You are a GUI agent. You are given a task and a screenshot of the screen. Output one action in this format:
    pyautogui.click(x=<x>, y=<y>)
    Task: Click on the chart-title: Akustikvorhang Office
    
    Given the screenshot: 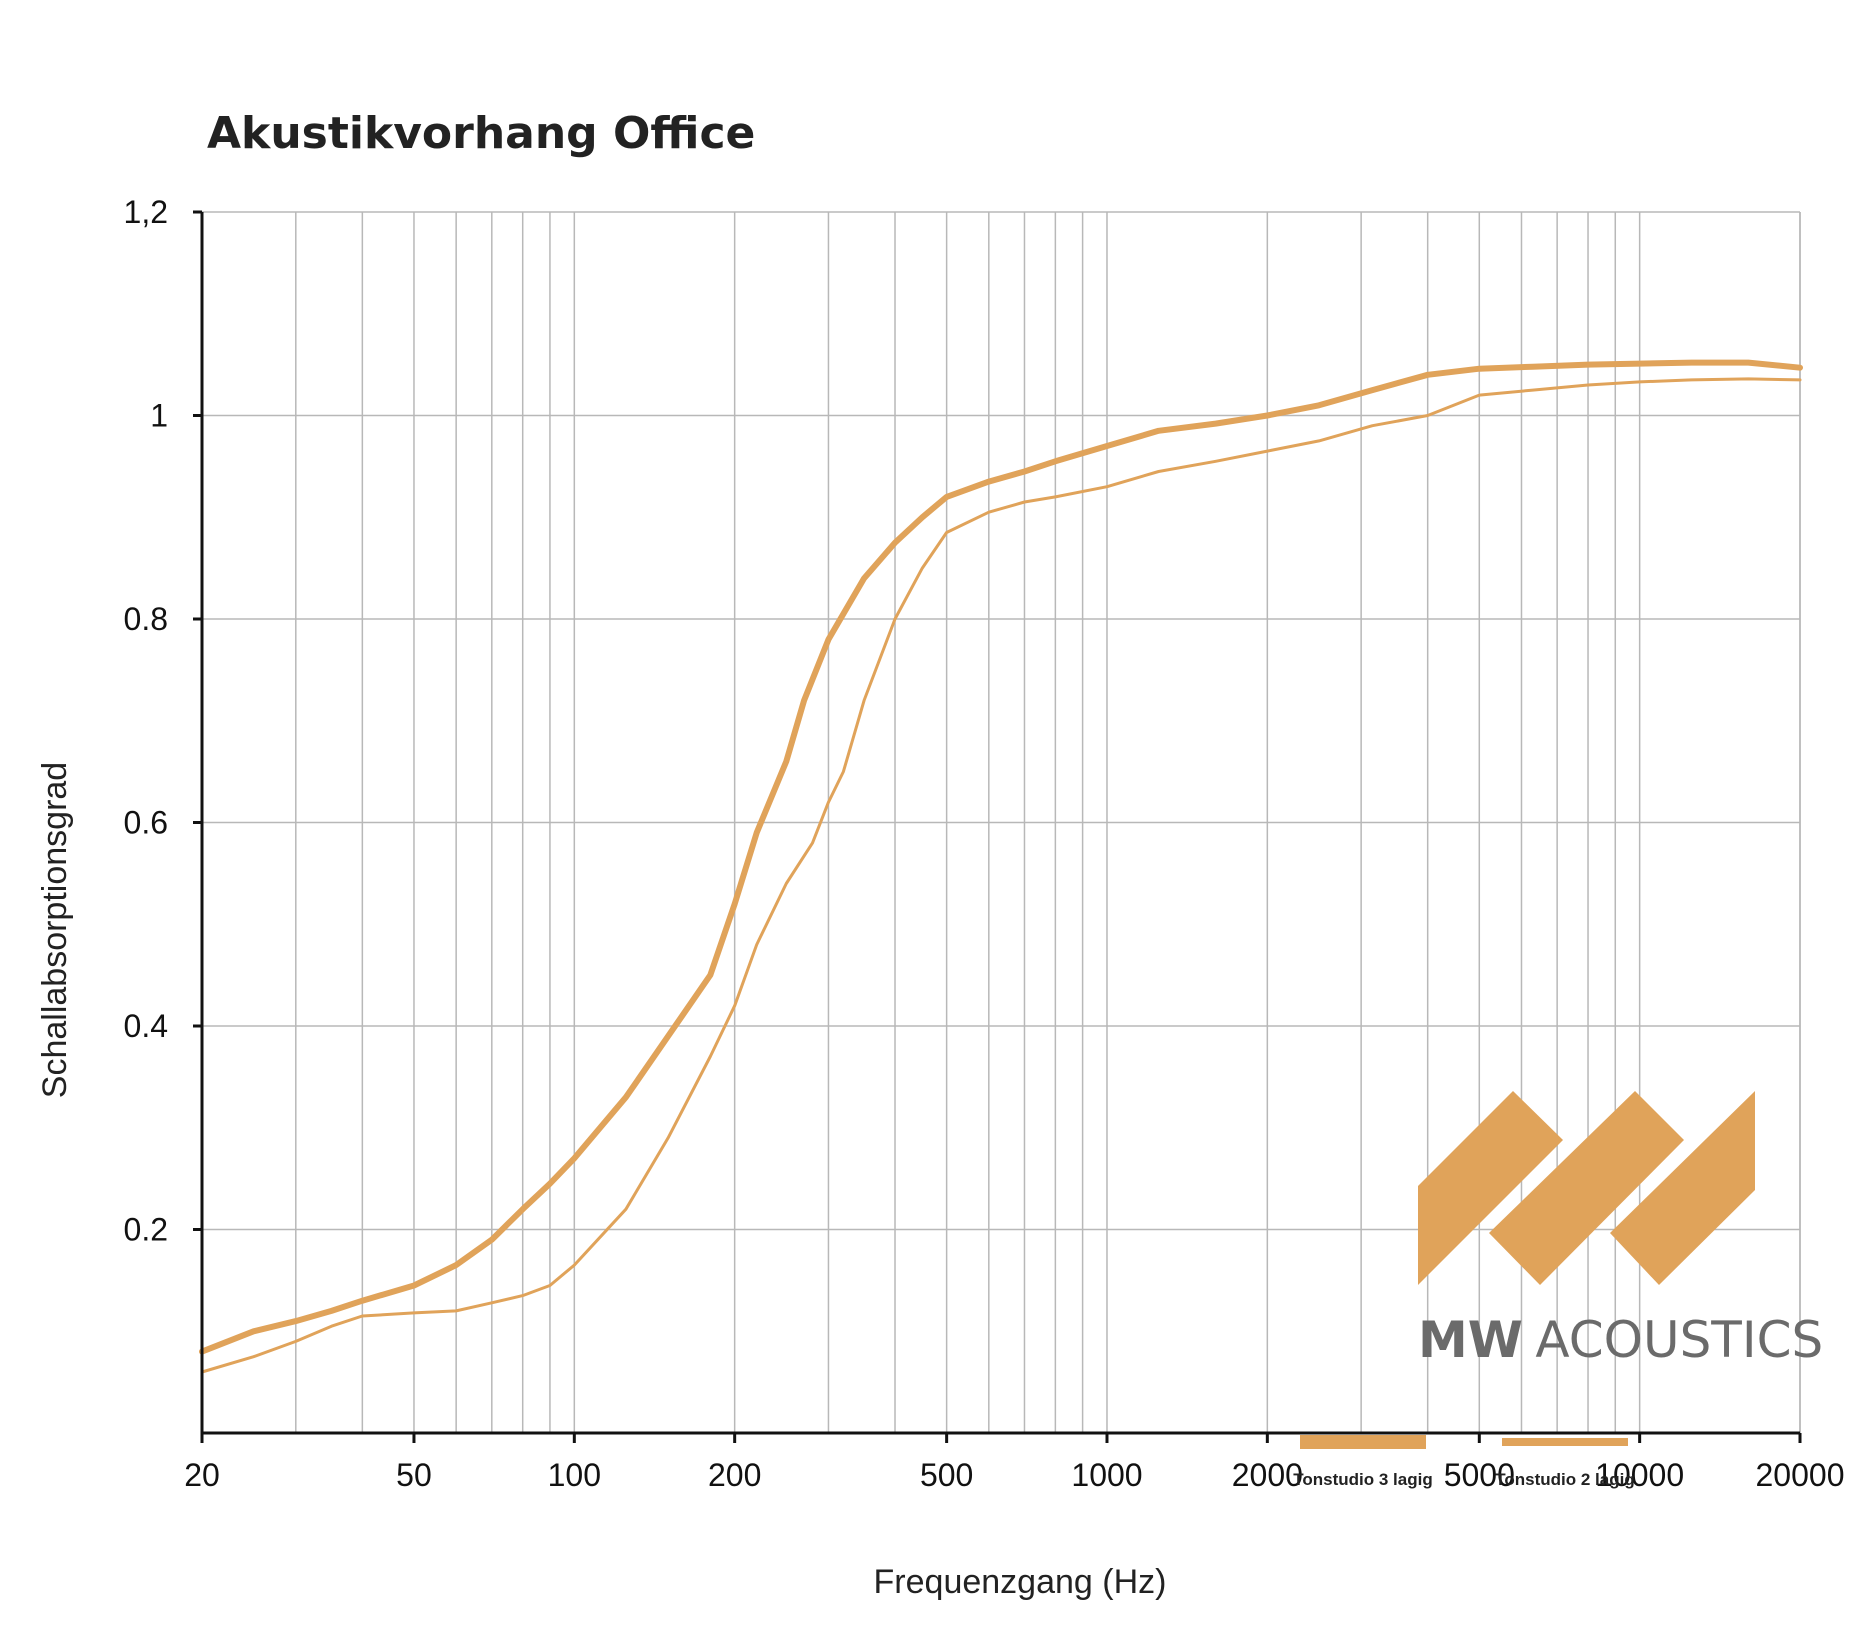 What is the action you would take?
    pyautogui.click(x=481, y=133)
    